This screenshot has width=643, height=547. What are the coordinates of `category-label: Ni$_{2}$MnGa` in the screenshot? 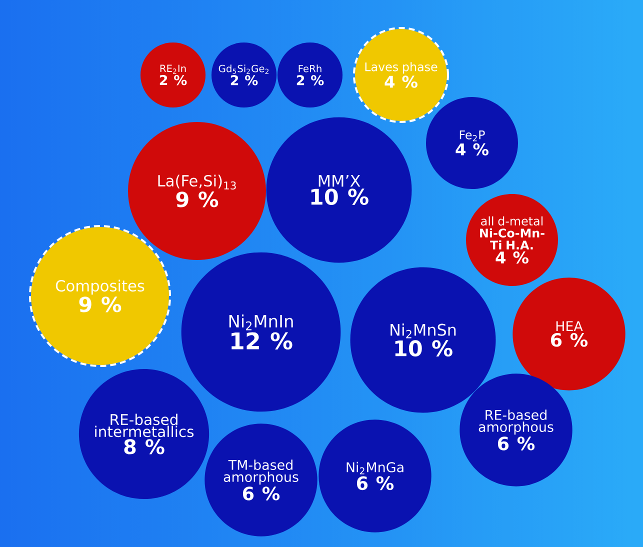 It's located at (375, 468).